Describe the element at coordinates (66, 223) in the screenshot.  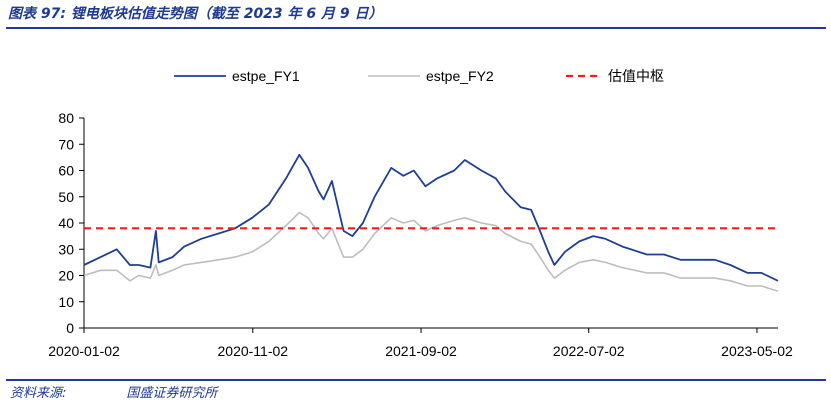
I see `y-tick-label: 40` at that location.